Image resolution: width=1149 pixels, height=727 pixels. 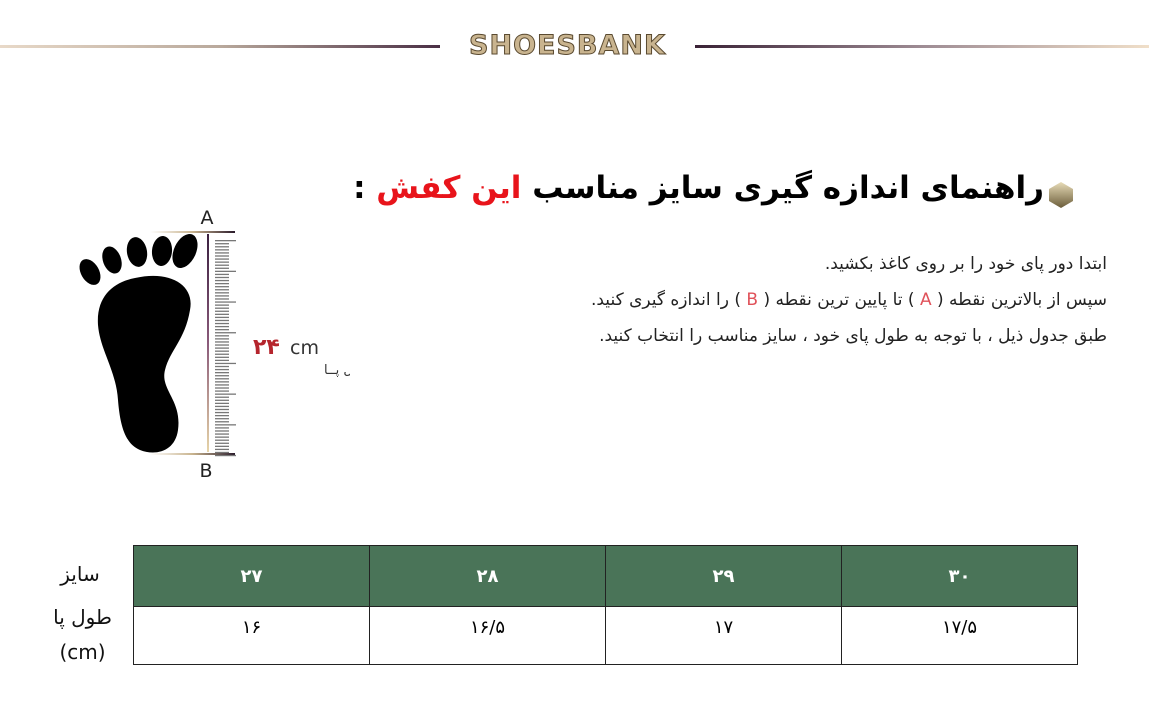 I want to click on length-cell: ۱۷, so click(x=723, y=635).